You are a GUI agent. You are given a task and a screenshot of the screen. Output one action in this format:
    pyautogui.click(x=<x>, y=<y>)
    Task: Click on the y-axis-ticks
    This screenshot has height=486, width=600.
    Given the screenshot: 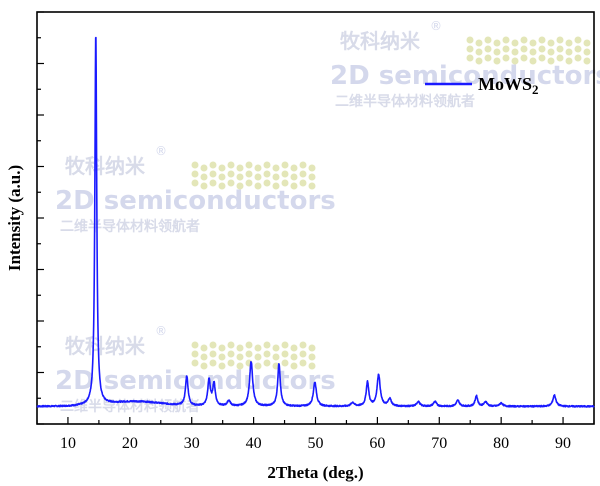 What is the action you would take?
    pyautogui.click(x=40, y=218)
    